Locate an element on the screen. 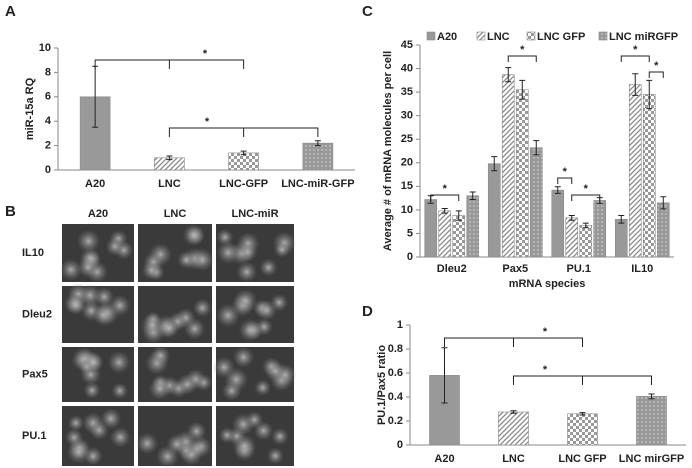  legend-label: LNC miRGFP is located at coordinates (643, 37).